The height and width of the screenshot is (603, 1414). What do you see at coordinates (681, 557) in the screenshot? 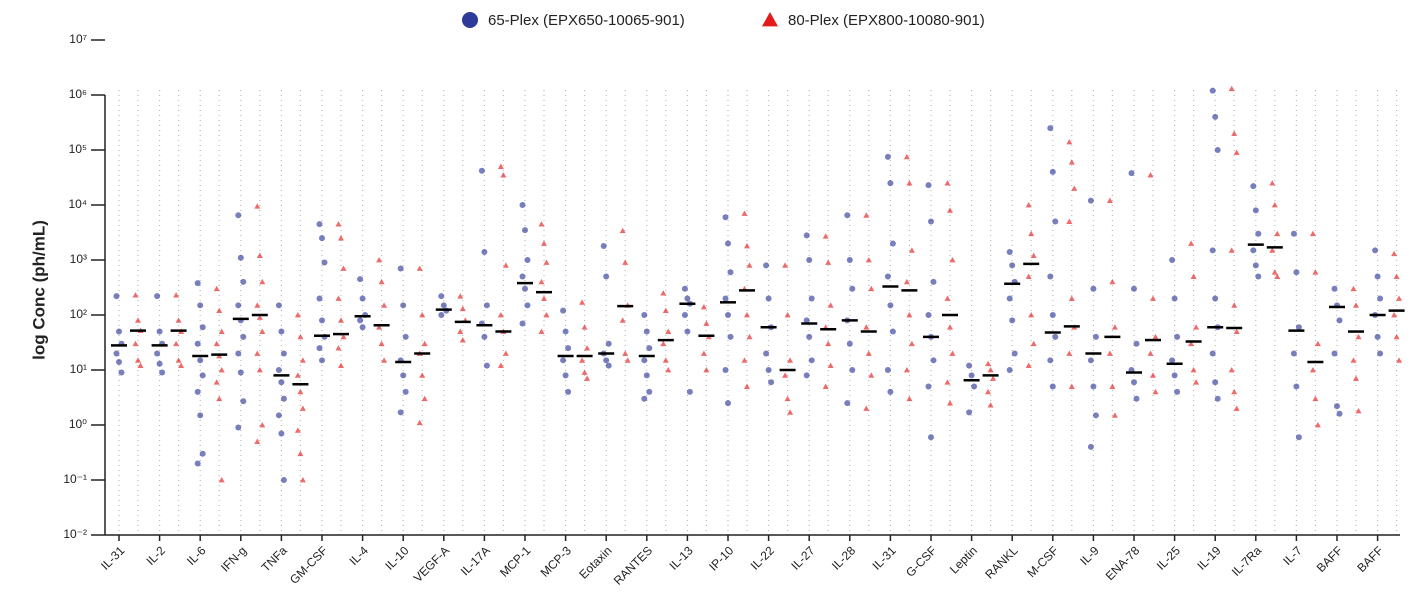
I see `x-tick-label: IL-13` at bounding box center [681, 557].